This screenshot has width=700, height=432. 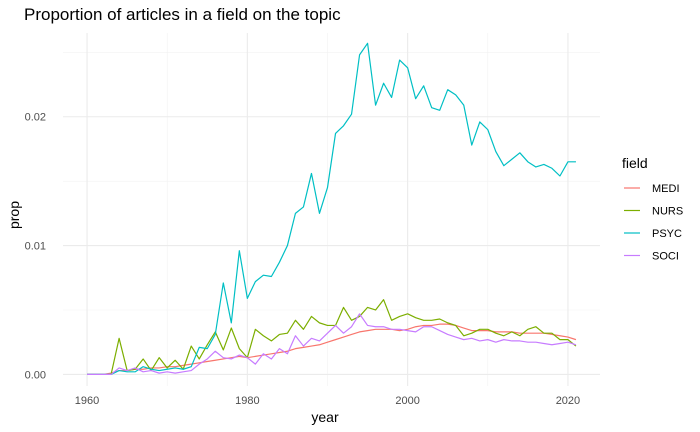 I want to click on y-axis-title: prop, so click(x=14, y=215).